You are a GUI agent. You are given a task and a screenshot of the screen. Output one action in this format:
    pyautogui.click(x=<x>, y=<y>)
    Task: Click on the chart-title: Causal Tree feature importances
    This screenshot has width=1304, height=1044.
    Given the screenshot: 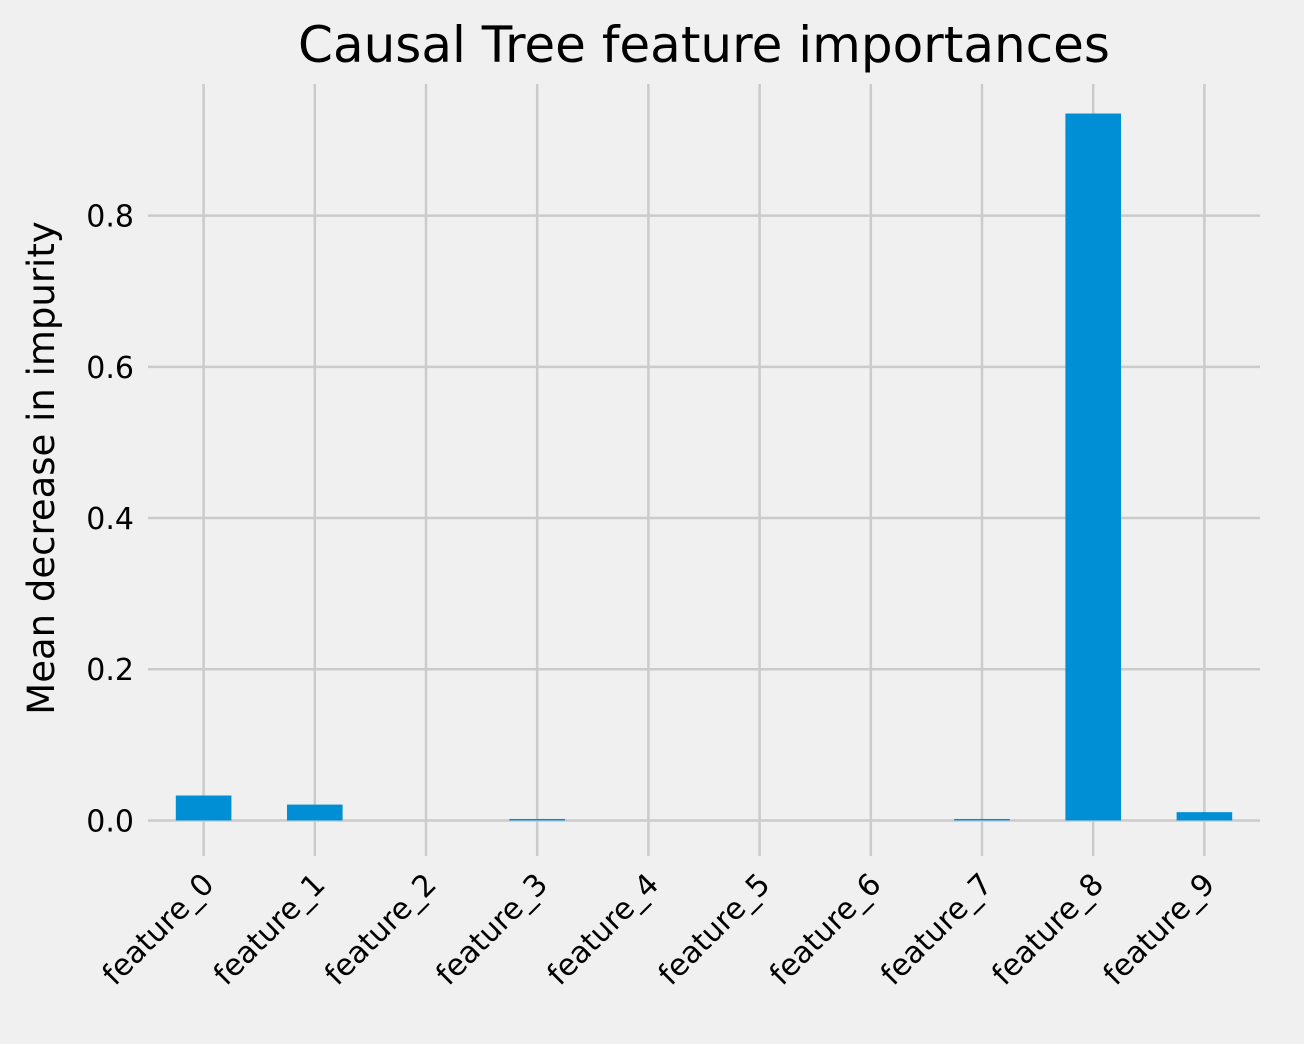 What is the action you would take?
    pyautogui.click(x=704, y=45)
    